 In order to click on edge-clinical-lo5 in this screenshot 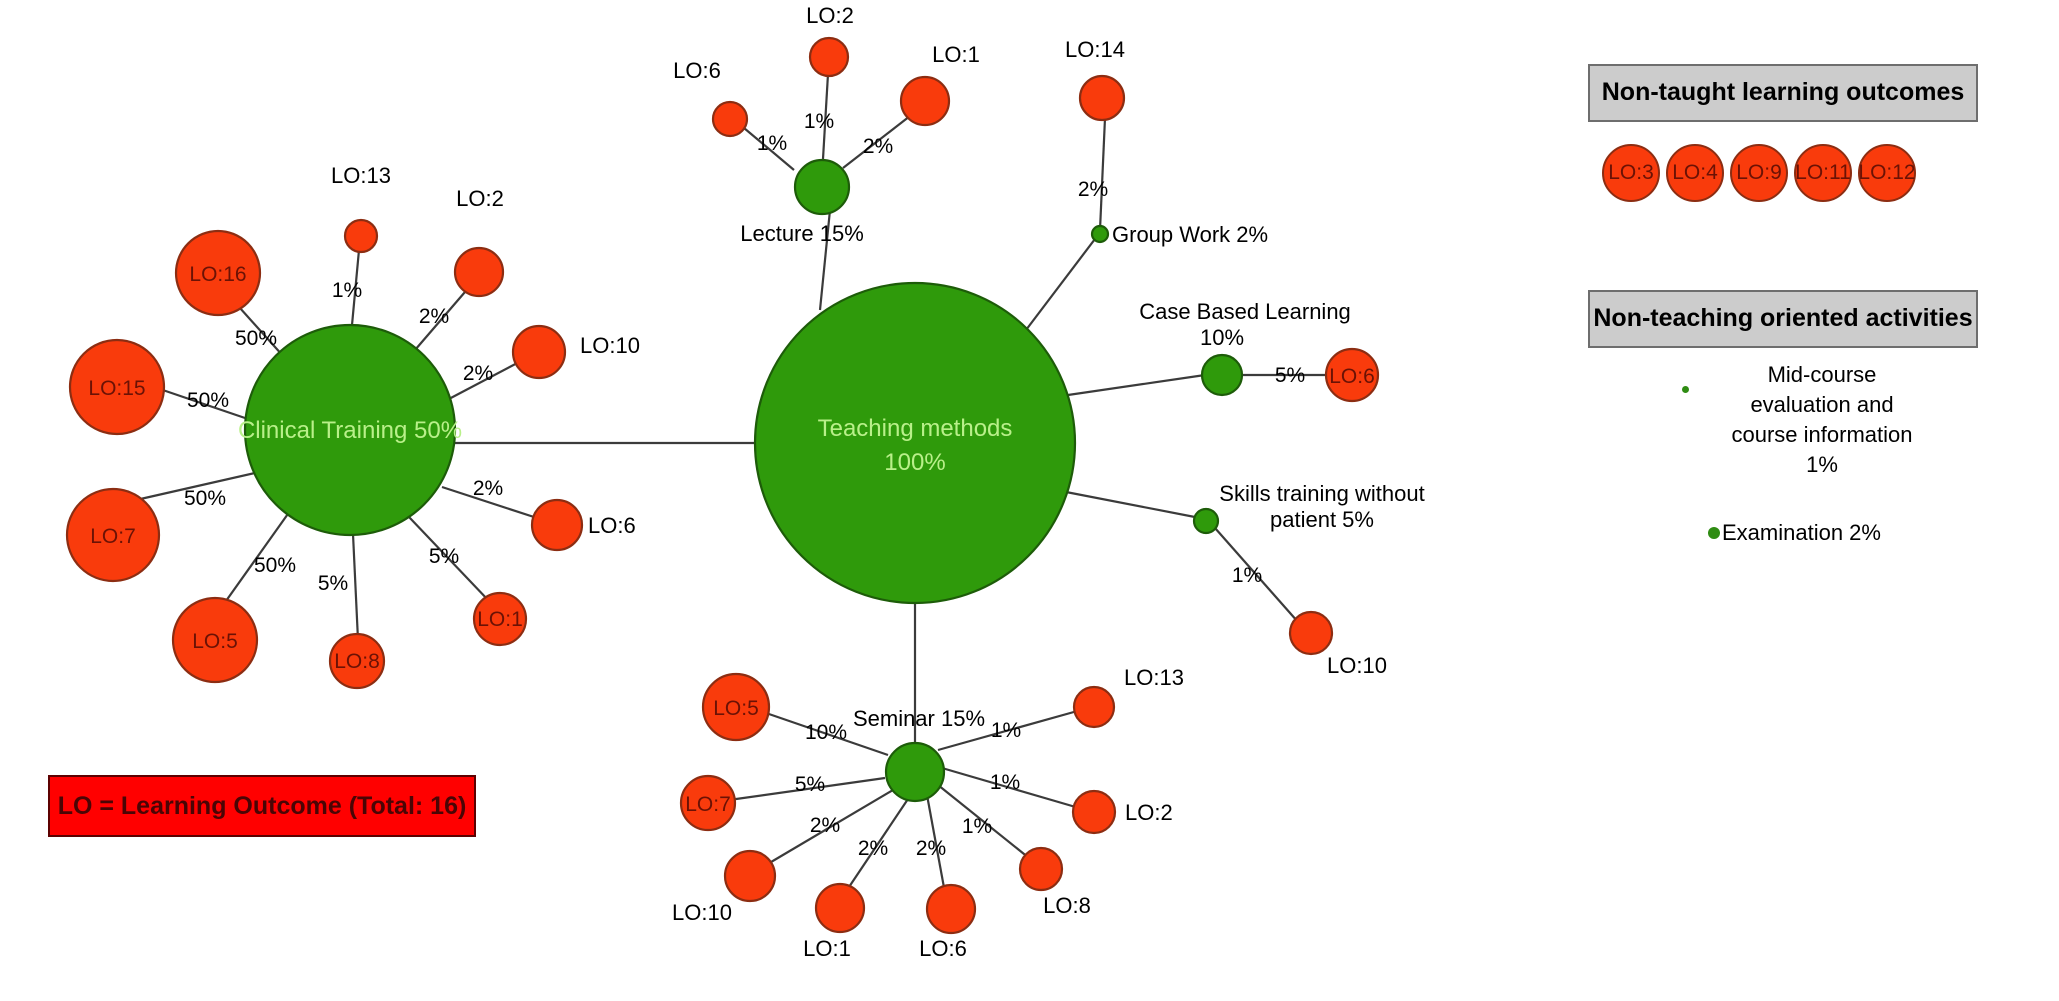, I will do `click(255, 559)`.